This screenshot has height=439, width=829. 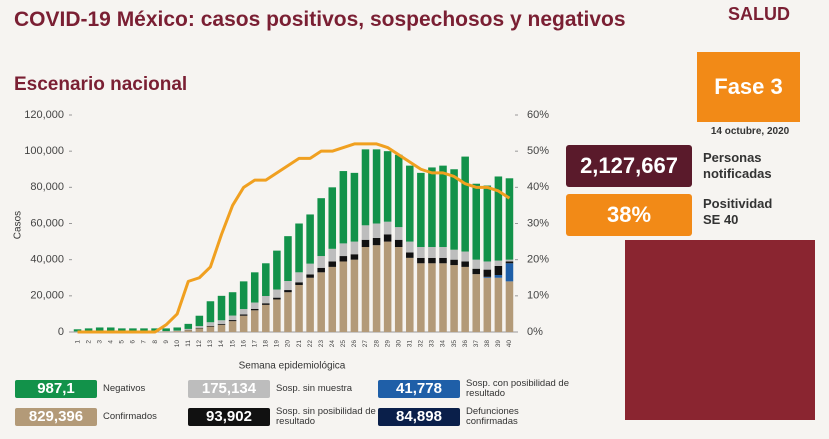 What do you see at coordinates (538, 151) in the screenshot?
I see `y2-tick-label: 50%` at bounding box center [538, 151].